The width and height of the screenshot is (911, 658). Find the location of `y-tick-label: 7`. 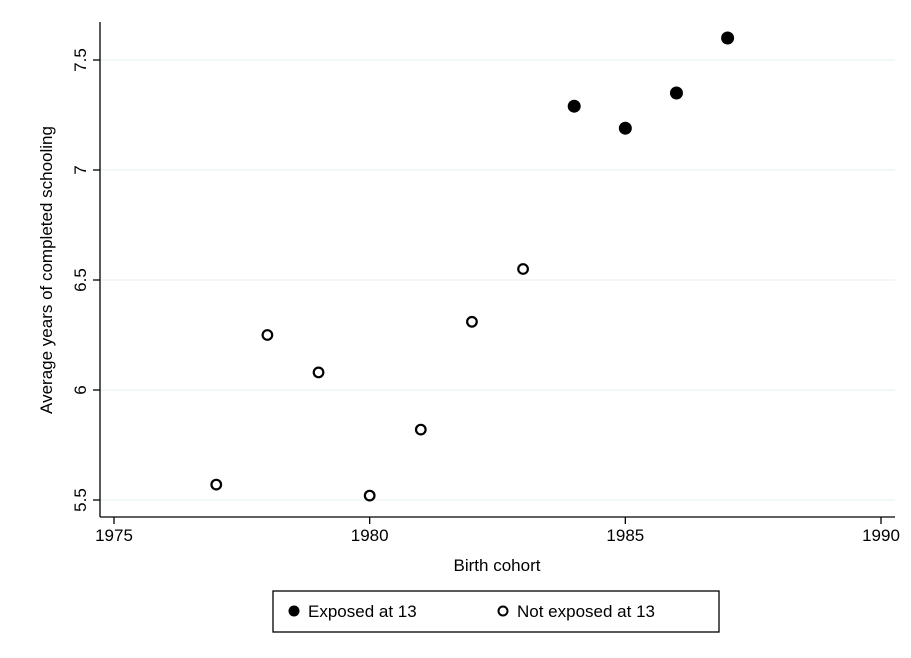

y-tick-label: 7 is located at coordinates (80, 169).